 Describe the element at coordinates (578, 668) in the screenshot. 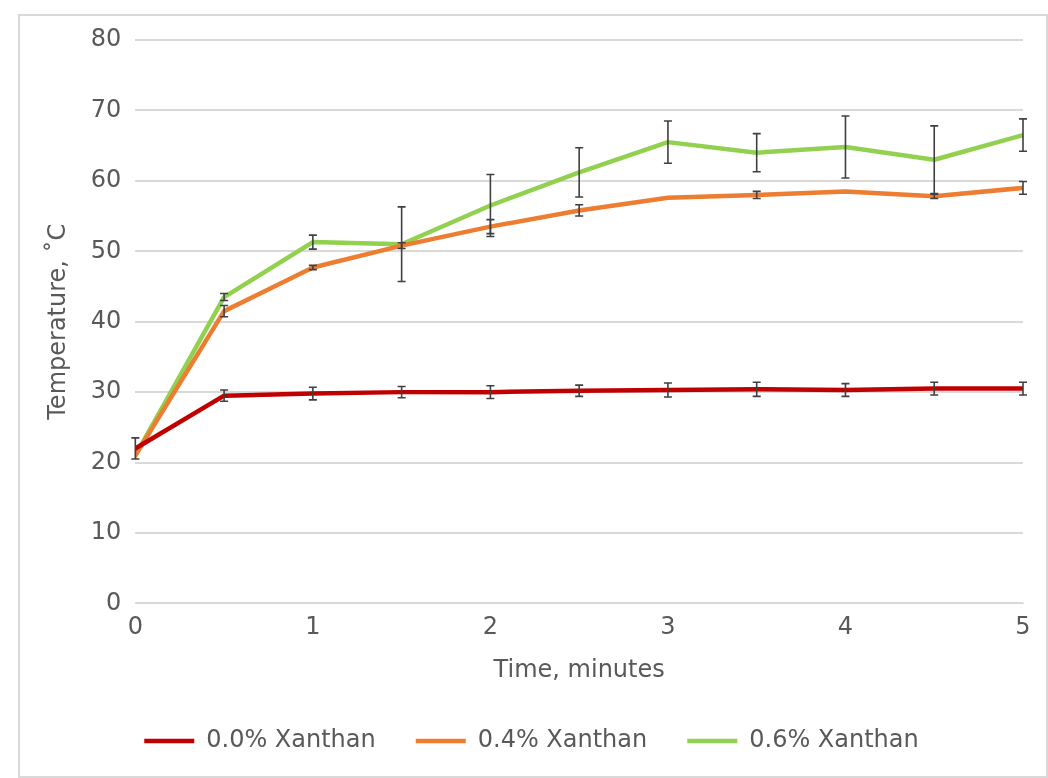

I see `x-axis-title: Time, minutes` at that location.